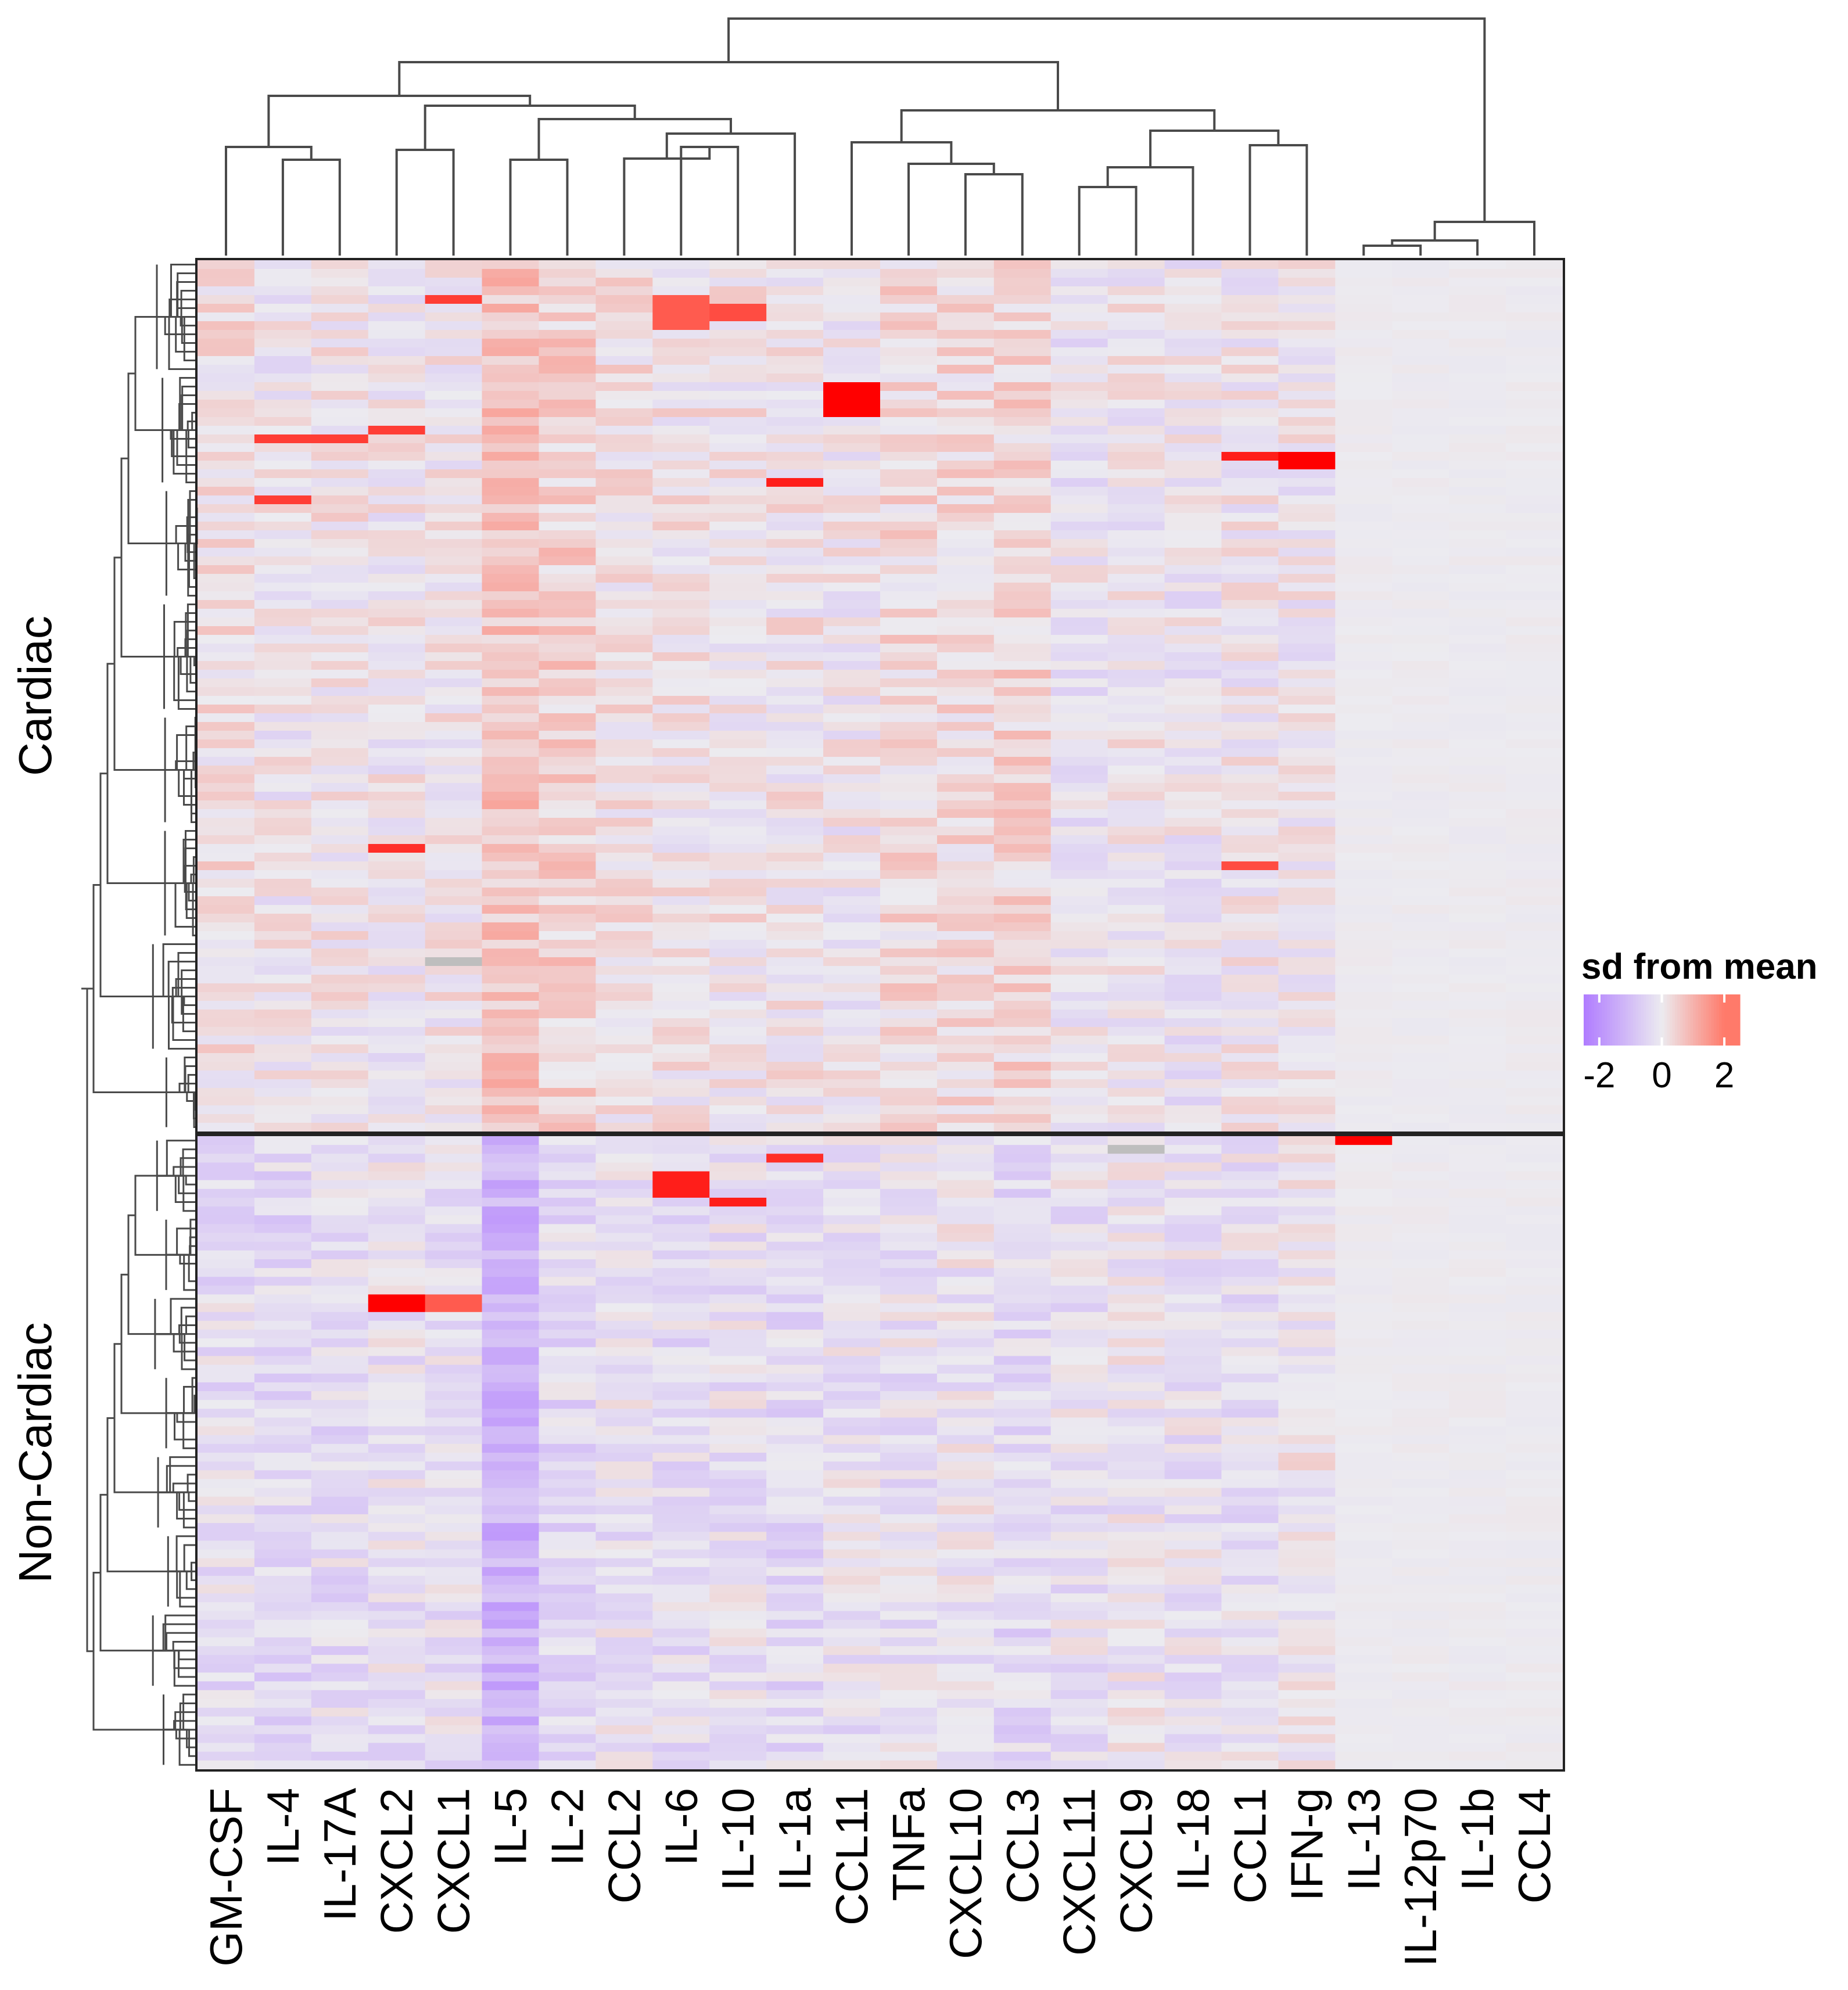  I want to click on cell-cardiac-73-IL-17A, so click(340, 901).